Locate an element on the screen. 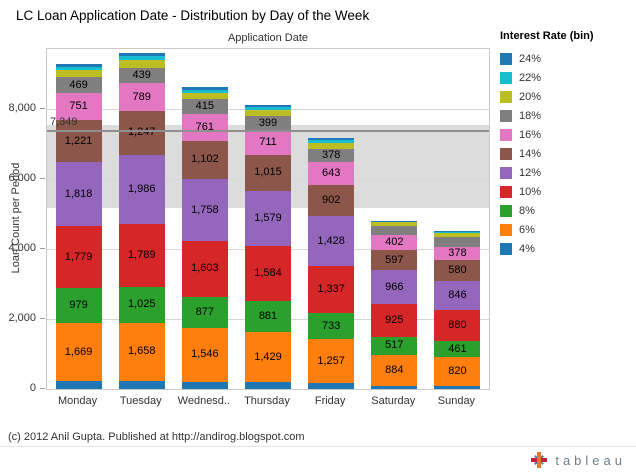 The height and width of the screenshot is (474, 636). bar-segment-18%: 399 is located at coordinates (268, 123).